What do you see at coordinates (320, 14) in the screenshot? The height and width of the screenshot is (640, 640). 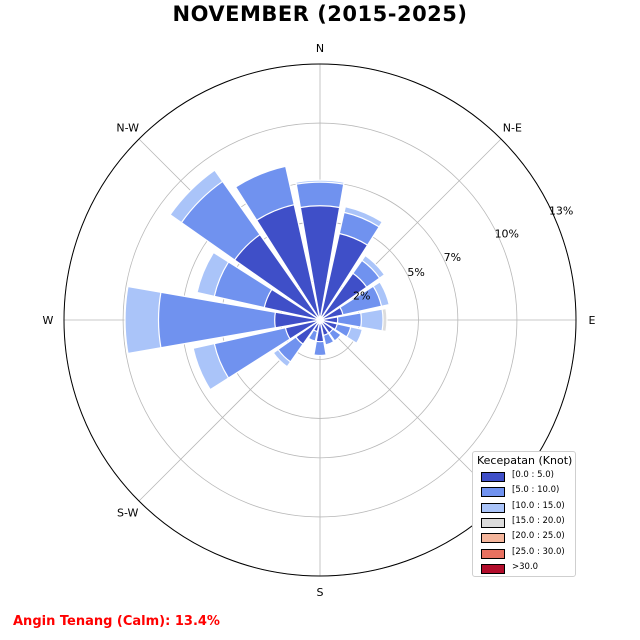 I see `chart-title: NOVEMBER (2015-2025)` at bounding box center [320, 14].